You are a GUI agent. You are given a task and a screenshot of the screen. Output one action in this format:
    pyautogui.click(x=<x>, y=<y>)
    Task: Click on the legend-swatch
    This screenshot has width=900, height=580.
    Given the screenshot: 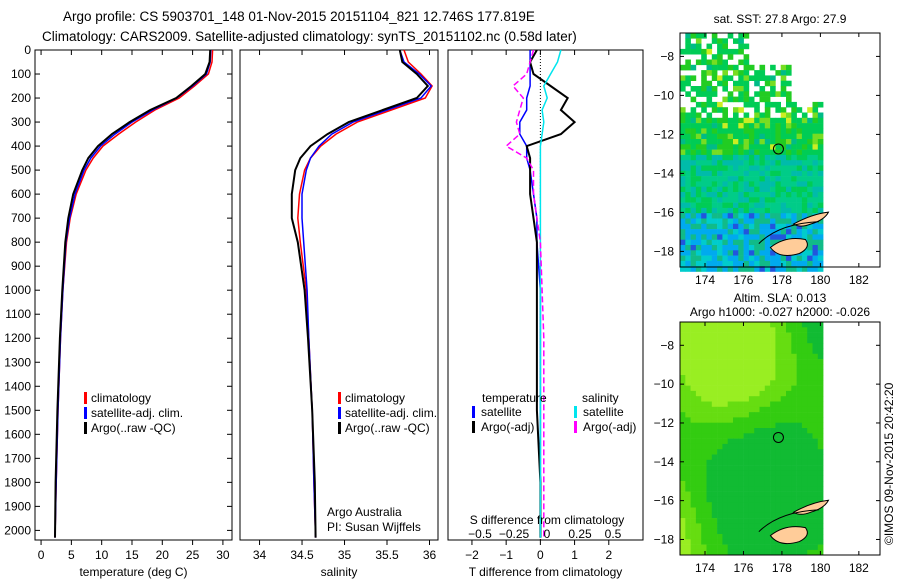 What is the action you would take?
    pyautogui.click(x=339, y=413)
    